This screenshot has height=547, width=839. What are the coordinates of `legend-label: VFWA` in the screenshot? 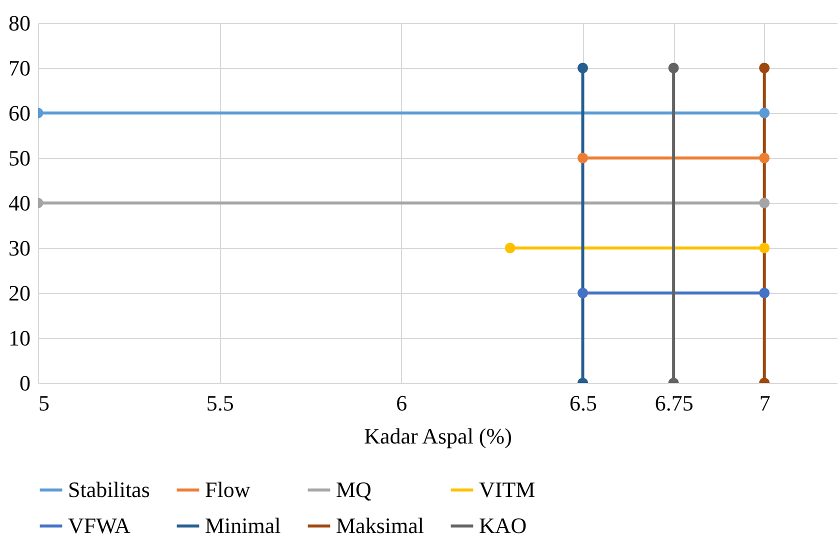 It's located at (99, 525).